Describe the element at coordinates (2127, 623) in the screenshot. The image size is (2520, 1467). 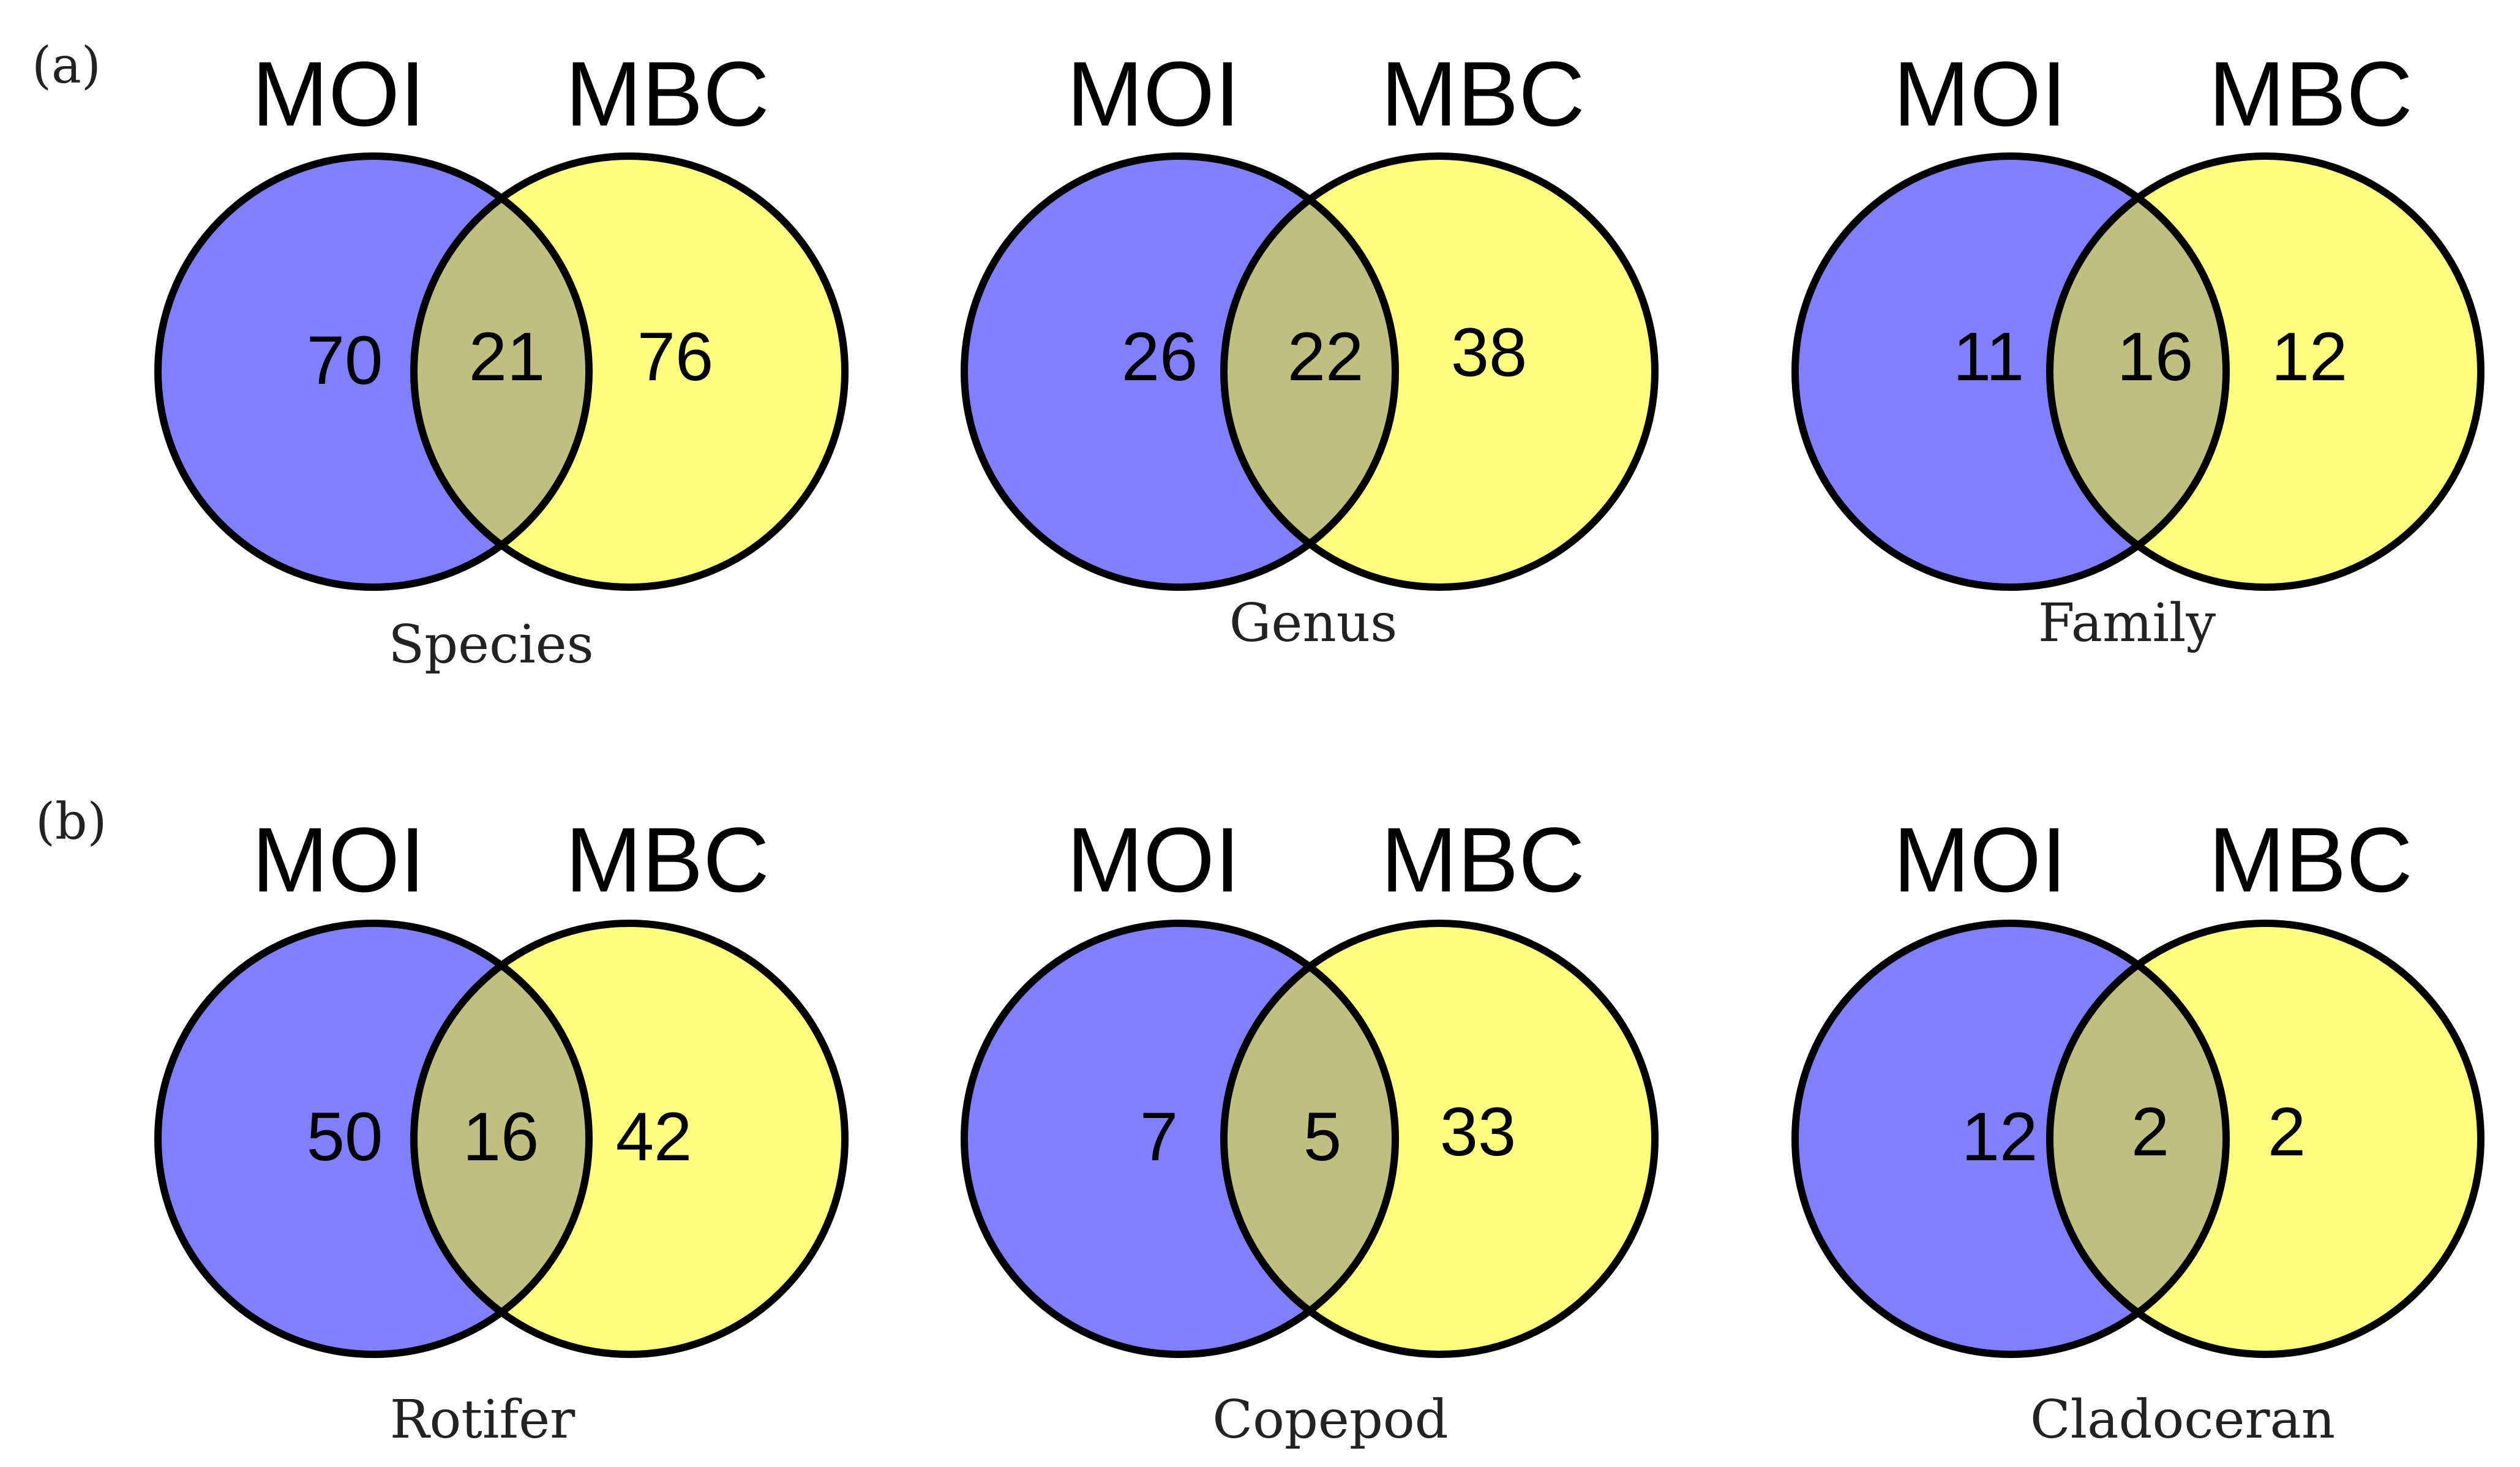
I see `caption-family: Family` at that location.